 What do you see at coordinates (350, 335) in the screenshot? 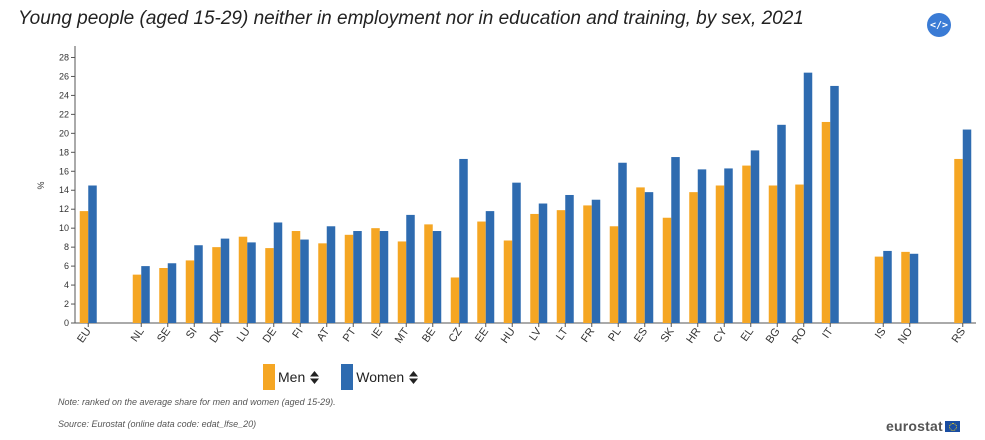
I see `x-tick-label: PT` at bounding box center [350, 335].